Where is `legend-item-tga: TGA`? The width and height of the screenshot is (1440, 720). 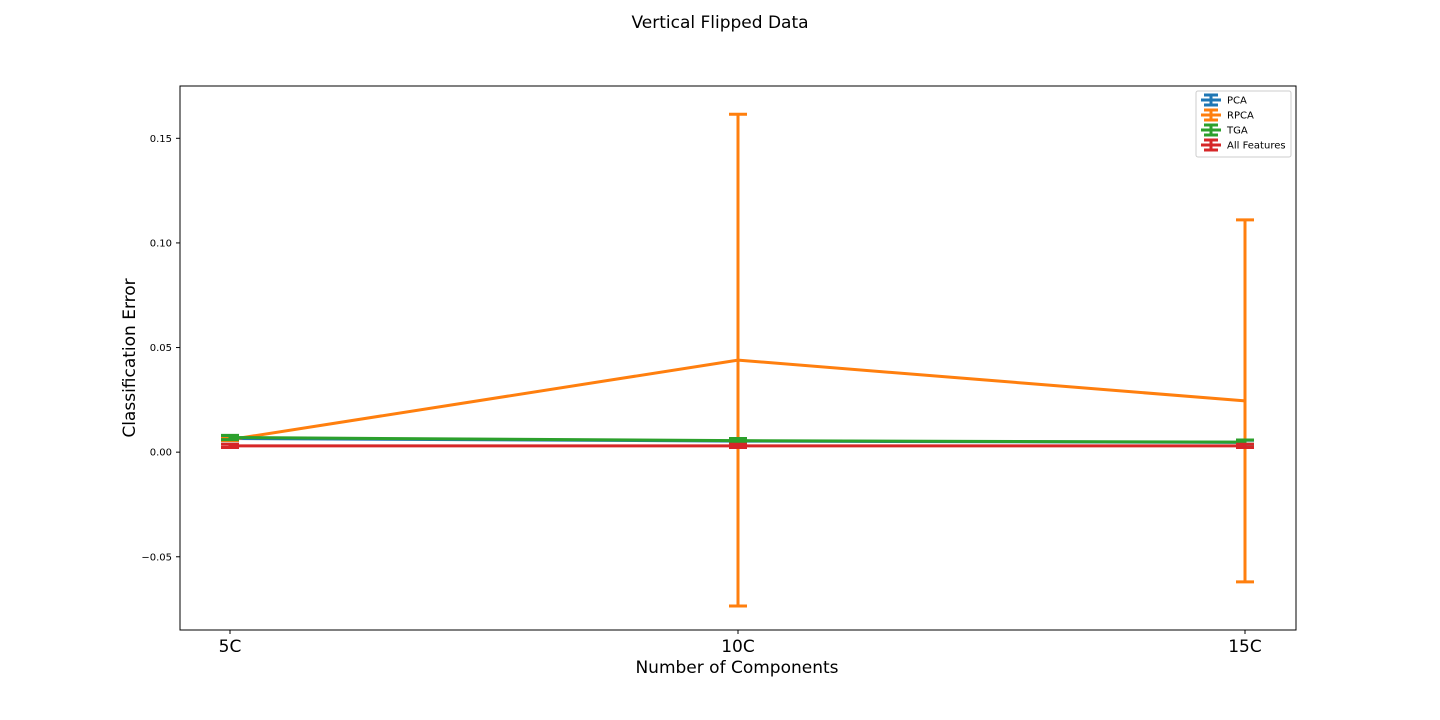 legend-item-tga: TGA is located at coordinates (1224, 130).